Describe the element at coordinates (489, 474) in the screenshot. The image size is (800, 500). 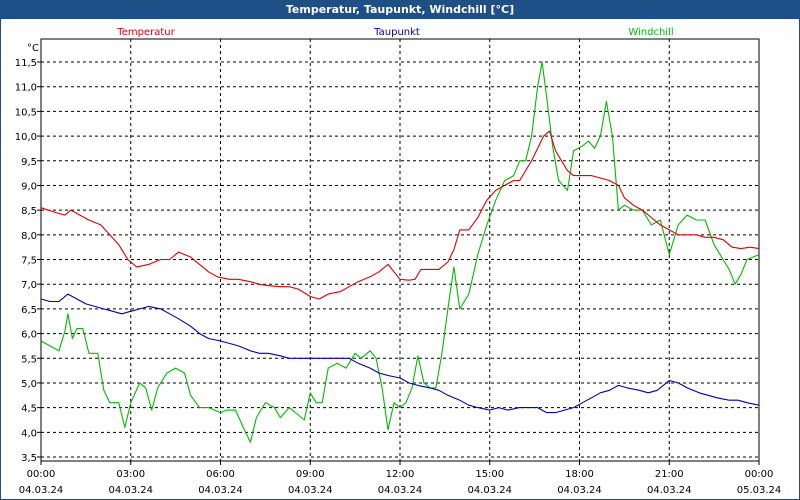
I see `x-tick-label-time: 15:00` at that location.